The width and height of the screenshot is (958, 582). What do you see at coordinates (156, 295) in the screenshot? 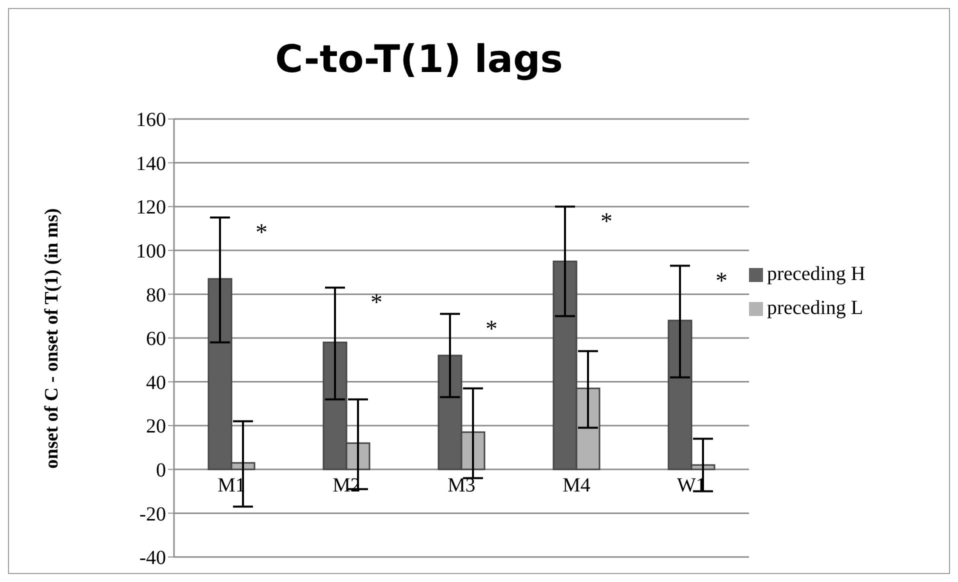
I see `y-tick-label: 80` at bounding box center [156, 295].